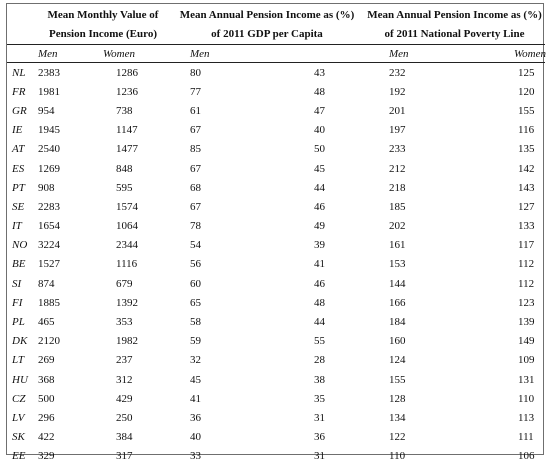 This screenshot has width=551, height=466. I want to click on country-code: PL, so click(18, 322).